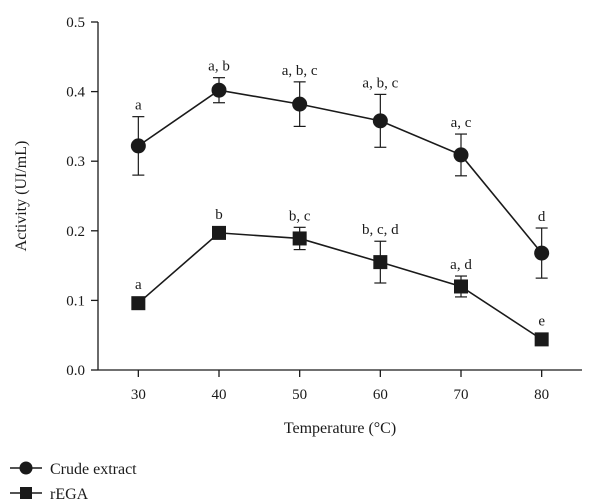 Image resolution: width=602 pixels, height=504 pixels. I want to click on legend-item-regа: rEGA, so click(49, 494).